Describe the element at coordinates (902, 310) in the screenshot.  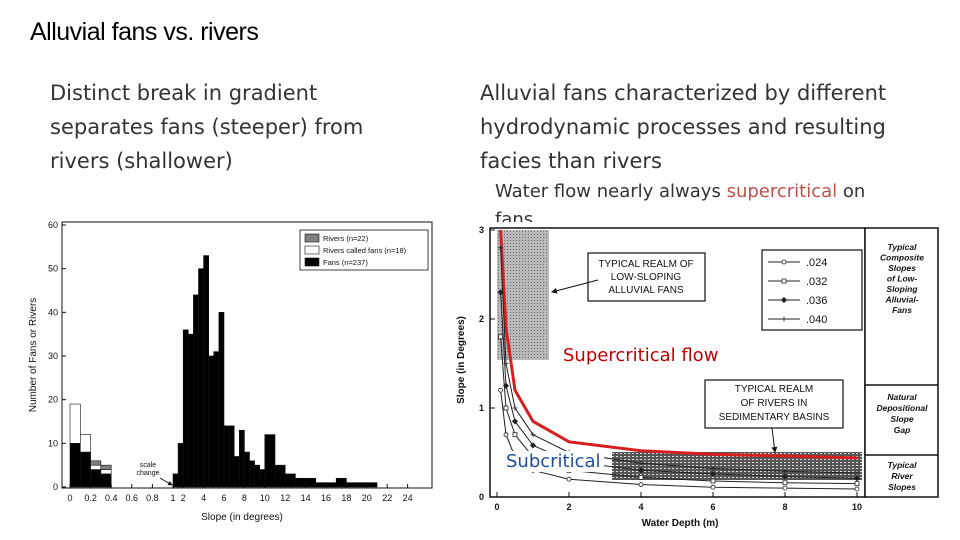
I see `side-label-line: Fans` at that location.